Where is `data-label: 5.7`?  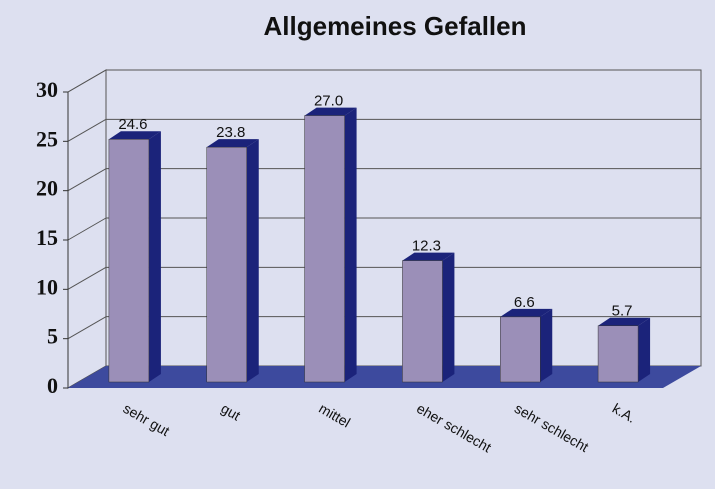
data-label: 5.7 is located at coordinates (622, 311).